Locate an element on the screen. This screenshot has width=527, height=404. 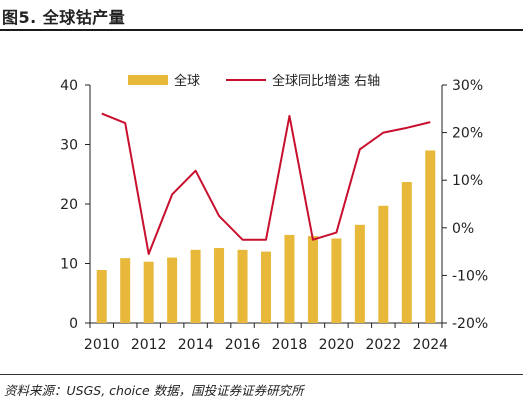
right-tick-label: 10% is located at coordinates (467, 181).